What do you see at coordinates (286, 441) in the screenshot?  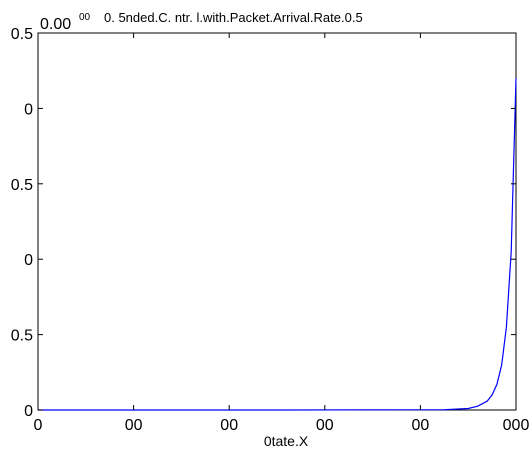 I see `x-axis-label: 0tate.X` at bounding box center [286, 441].